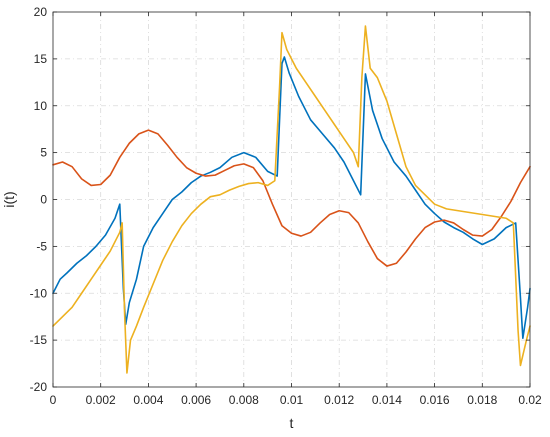 The width and height of the screenshot is (550, 437). What do you see at coordinates (339, 400) in the screenshot?
I see `x-tick-label: 0.012` at bounding box center [339, 400].